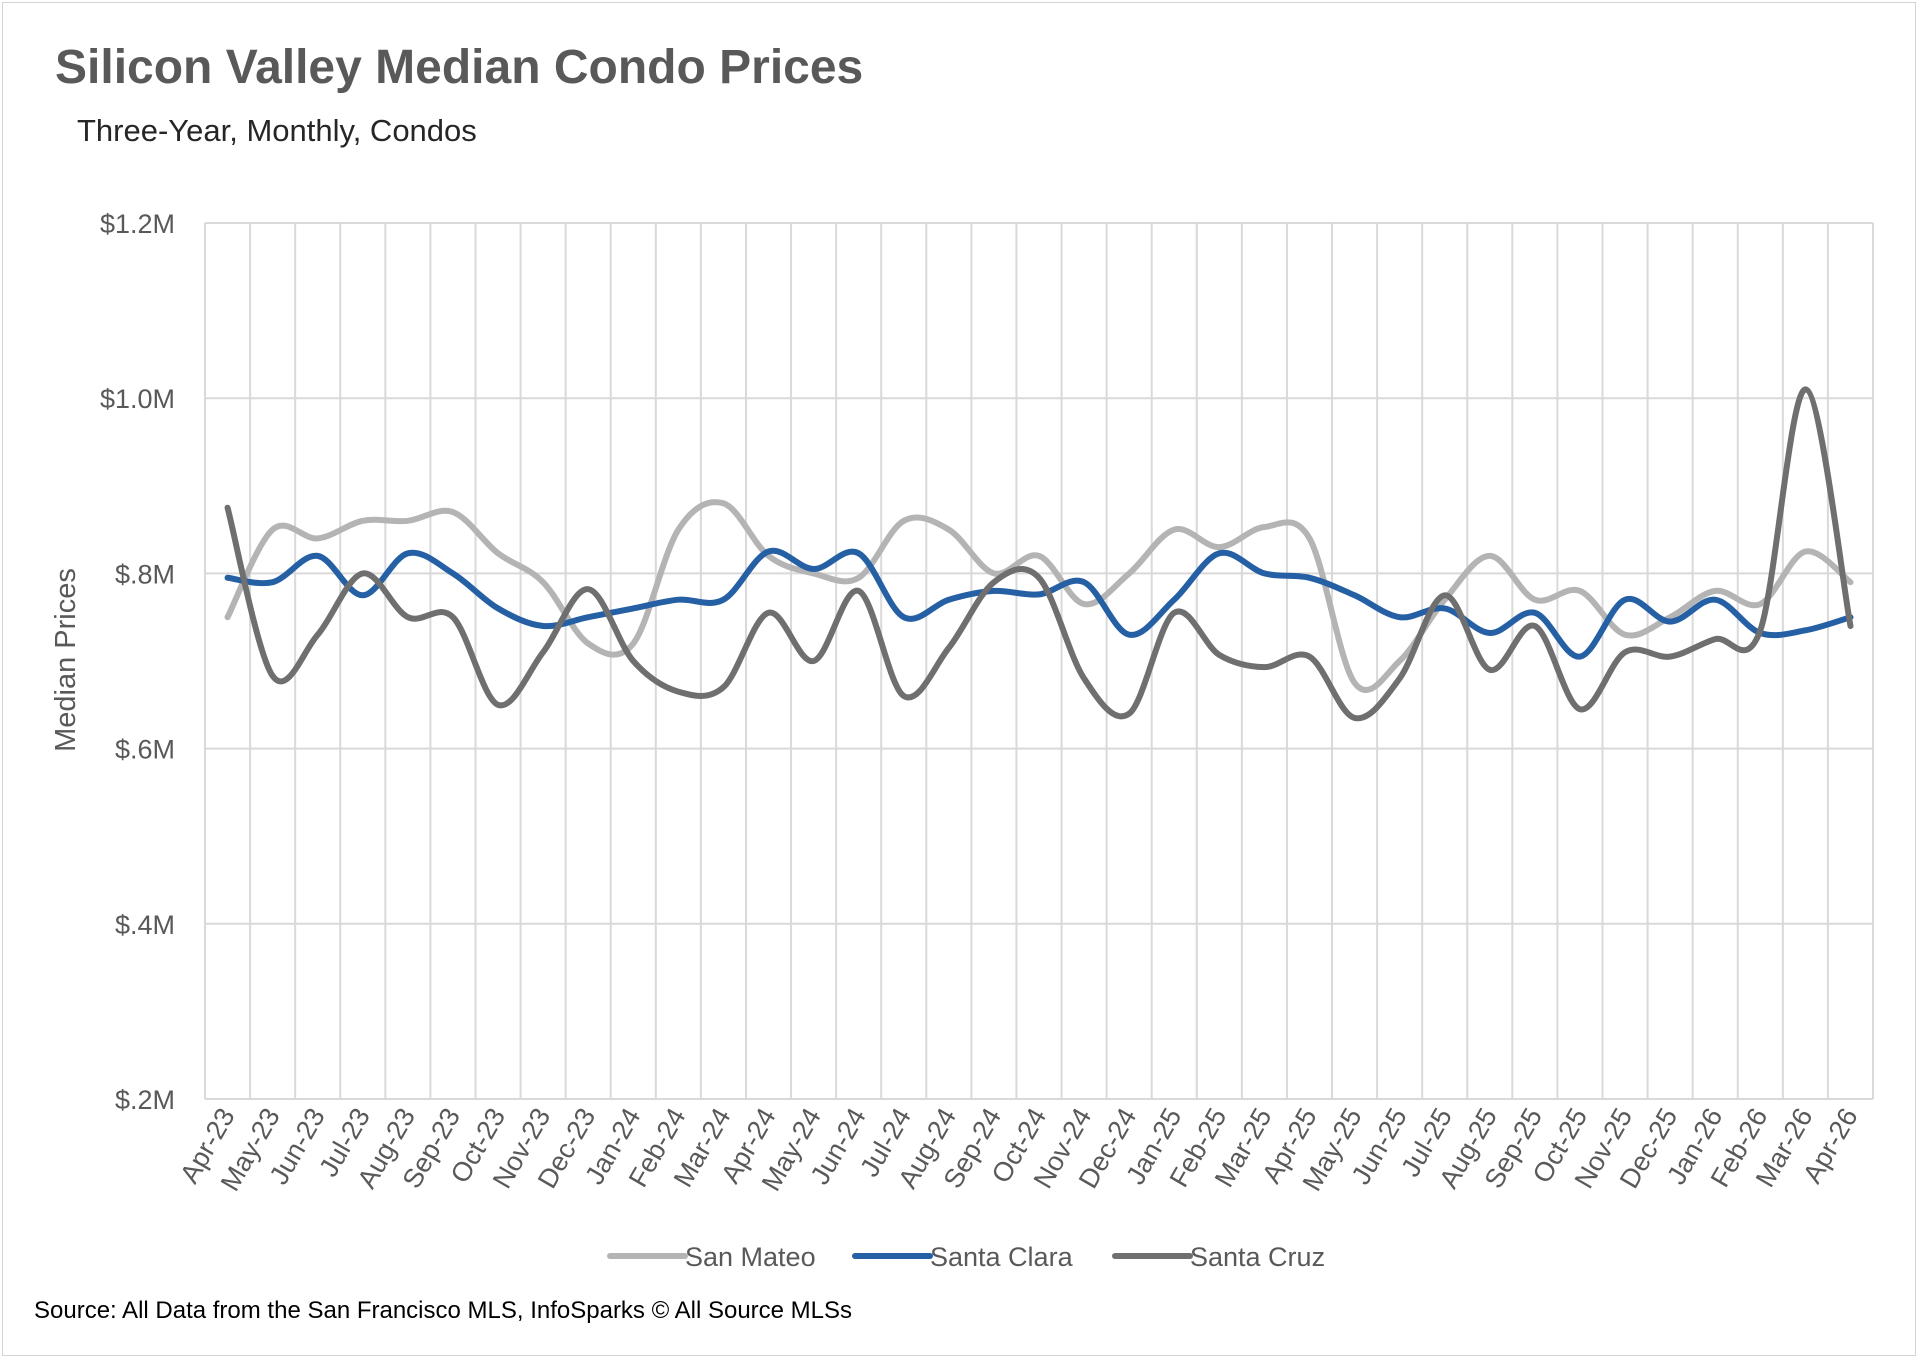 This screenshot has height=1360, width=1920. Describe the element at coordinates (1039, 603) in the screenshot. I see `series-line-santa-clara` at that location.